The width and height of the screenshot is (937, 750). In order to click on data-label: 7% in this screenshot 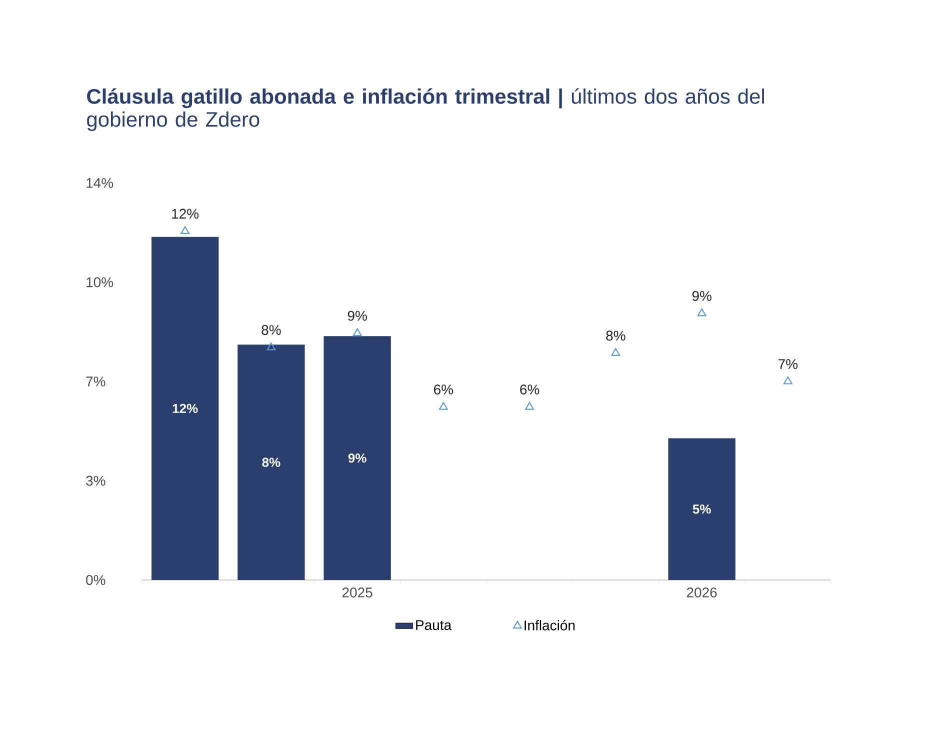, I will do `click(788, 364)`.